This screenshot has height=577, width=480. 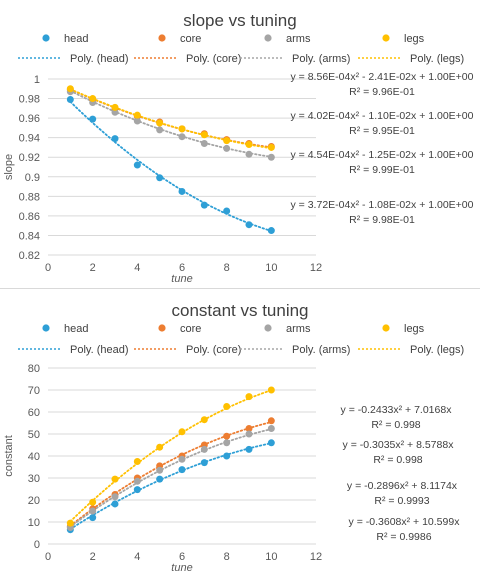 What do you see at coordinates (46, 38) in the screenshot?
I see `legend-marker-head` at bounding box center [46, 38].